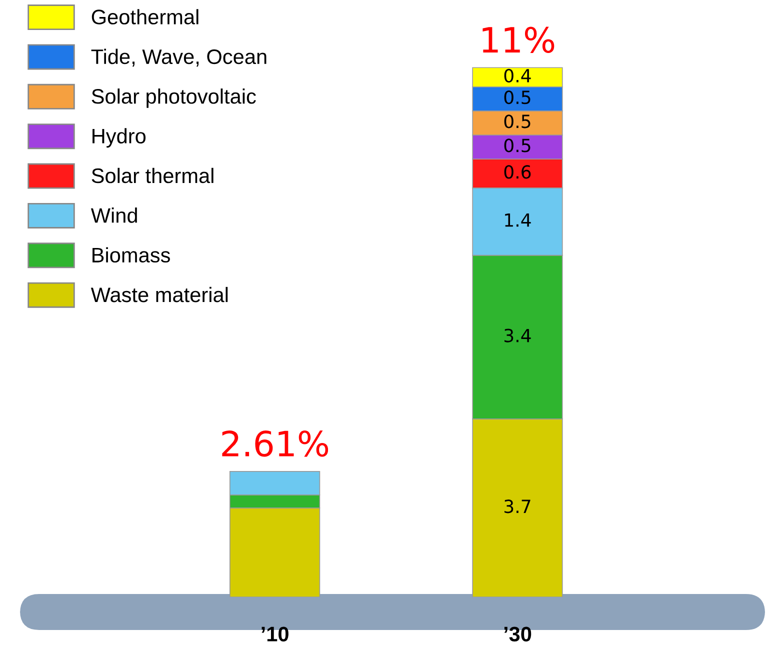  Describe the element at coordinates (131, 255) in the screenshot. I see `legend-label: Biomass` at that location.